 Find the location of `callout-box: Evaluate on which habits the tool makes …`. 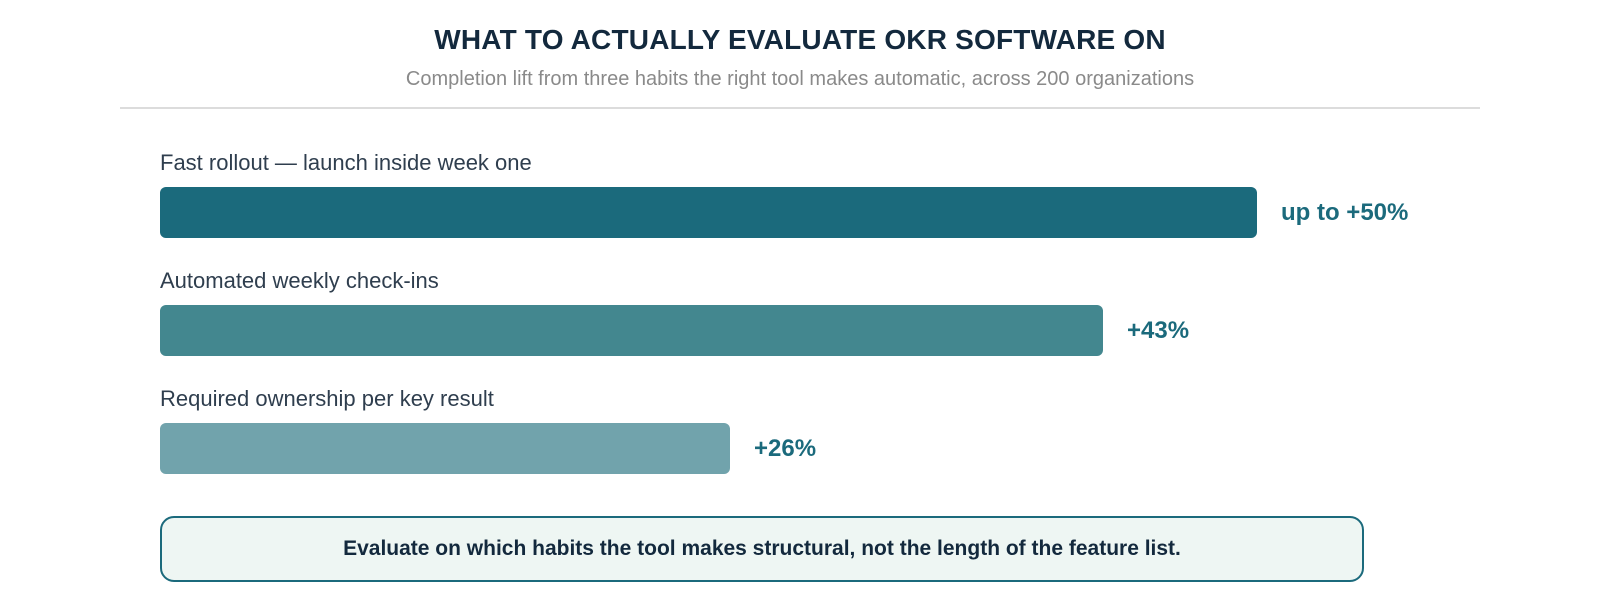

callout-box: Evaluate on which habits the tool makes … is located at coordinates (762, 549).